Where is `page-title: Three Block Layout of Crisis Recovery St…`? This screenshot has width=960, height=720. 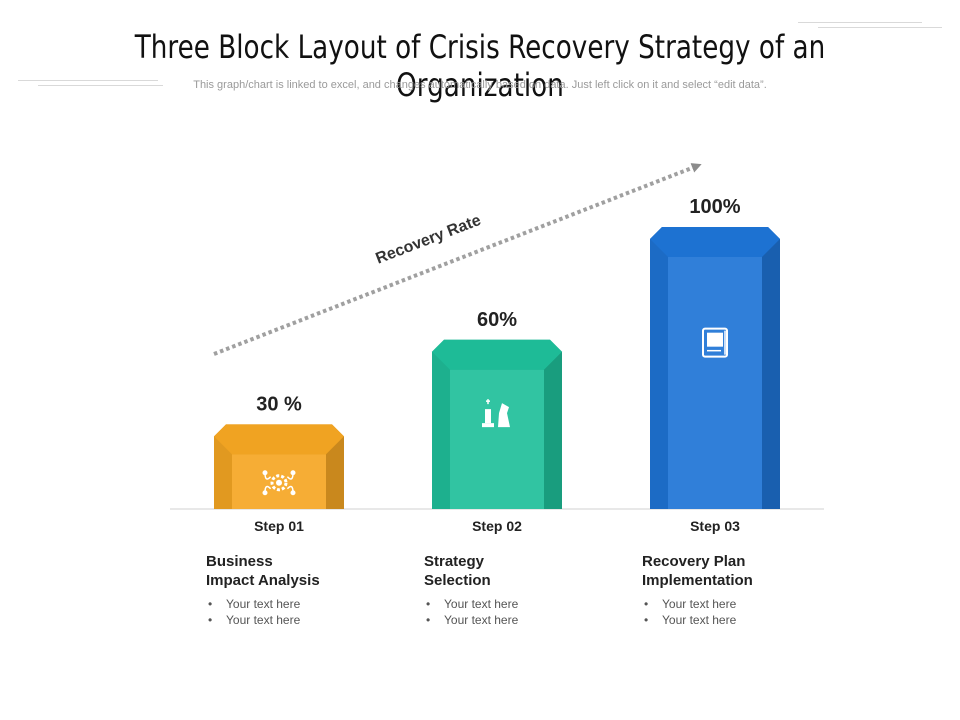 page-title: Three Block Layout of Crisis Recovery St… is located at coordinates (480, 66).